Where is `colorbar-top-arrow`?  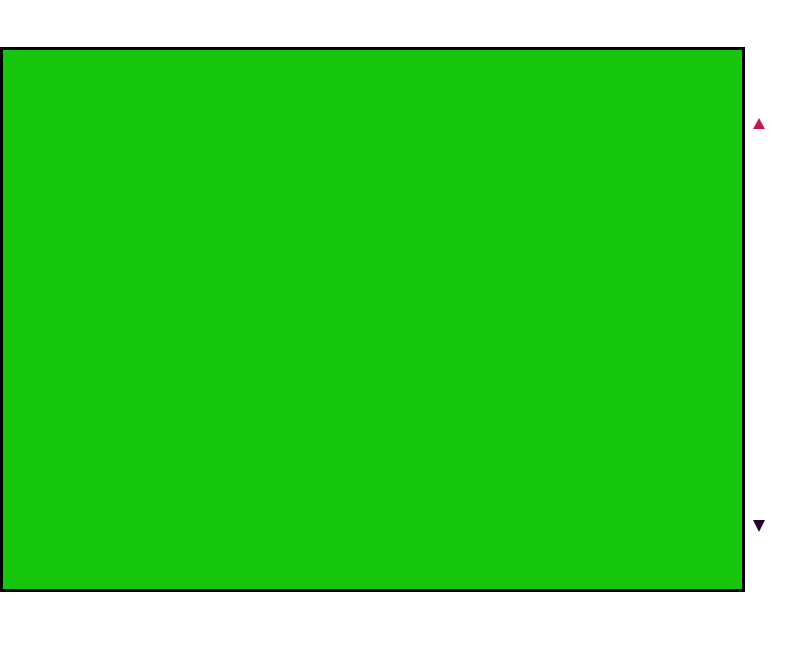 colorbar-top-arrow is located at coordinates (759, 123).